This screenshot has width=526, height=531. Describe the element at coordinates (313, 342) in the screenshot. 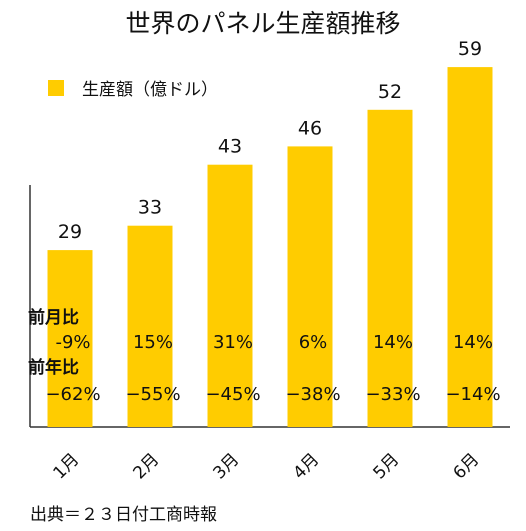

I see `mom-value: 6%` at that location.